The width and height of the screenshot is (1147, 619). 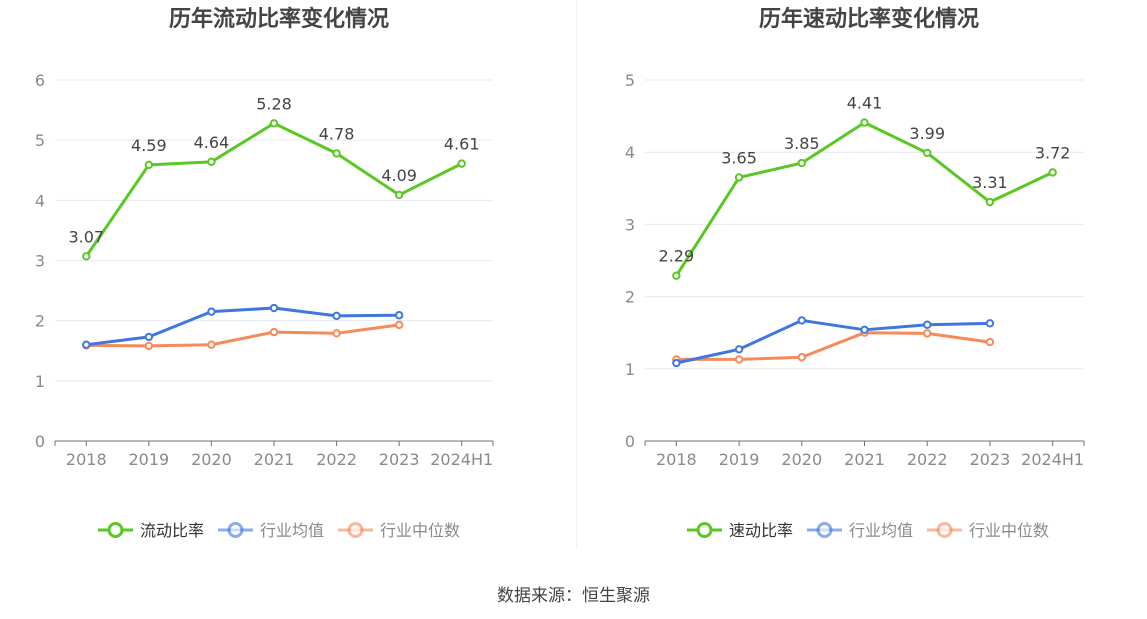 What do you see at coordinates (211, 459) in the screenshot?
I see `x-tick-label: 2020` at bounding box center [211, 459].